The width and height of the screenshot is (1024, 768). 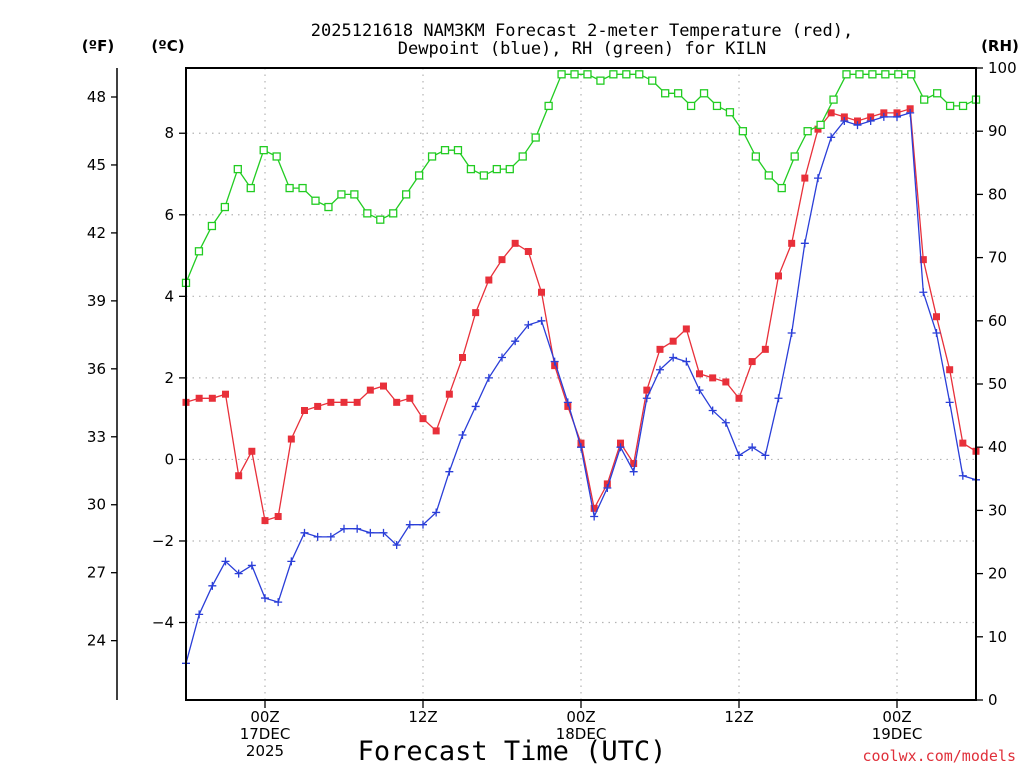 What do you see at coordinates (96, 301) in the screenshot?
I see `fahrenheit-tick-label: 39` at bounding box center [96, 301].